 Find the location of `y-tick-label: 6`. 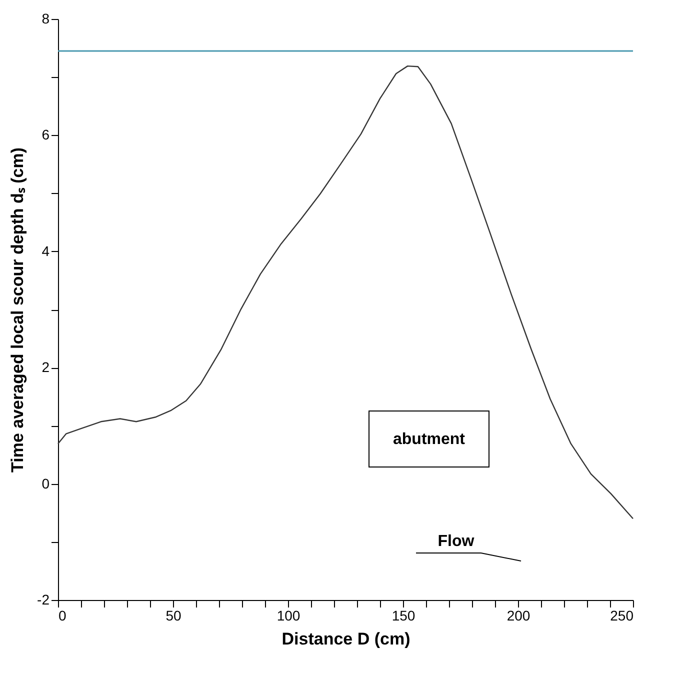

y-tick-label: 6 is located at coordinates (46, 134).